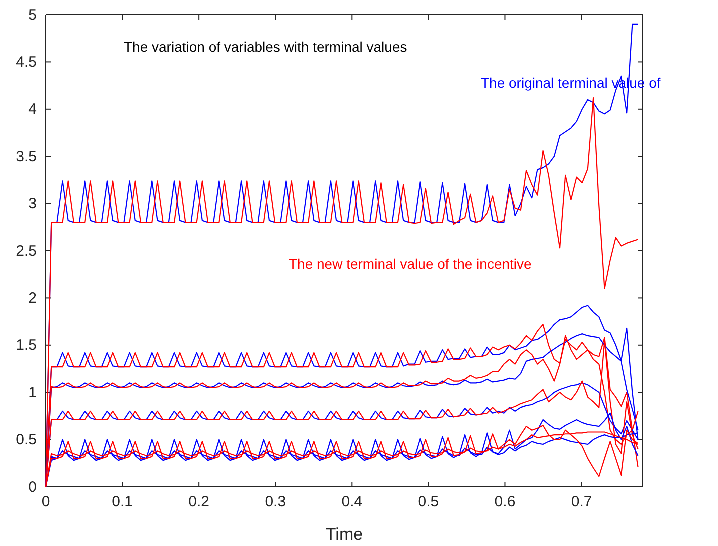 Image resolution: width=718 pixels, height=546 pixels. Describe the element at coordinates (345, 534) in the screenshot. I see `x-axis-title: Time` at that location.